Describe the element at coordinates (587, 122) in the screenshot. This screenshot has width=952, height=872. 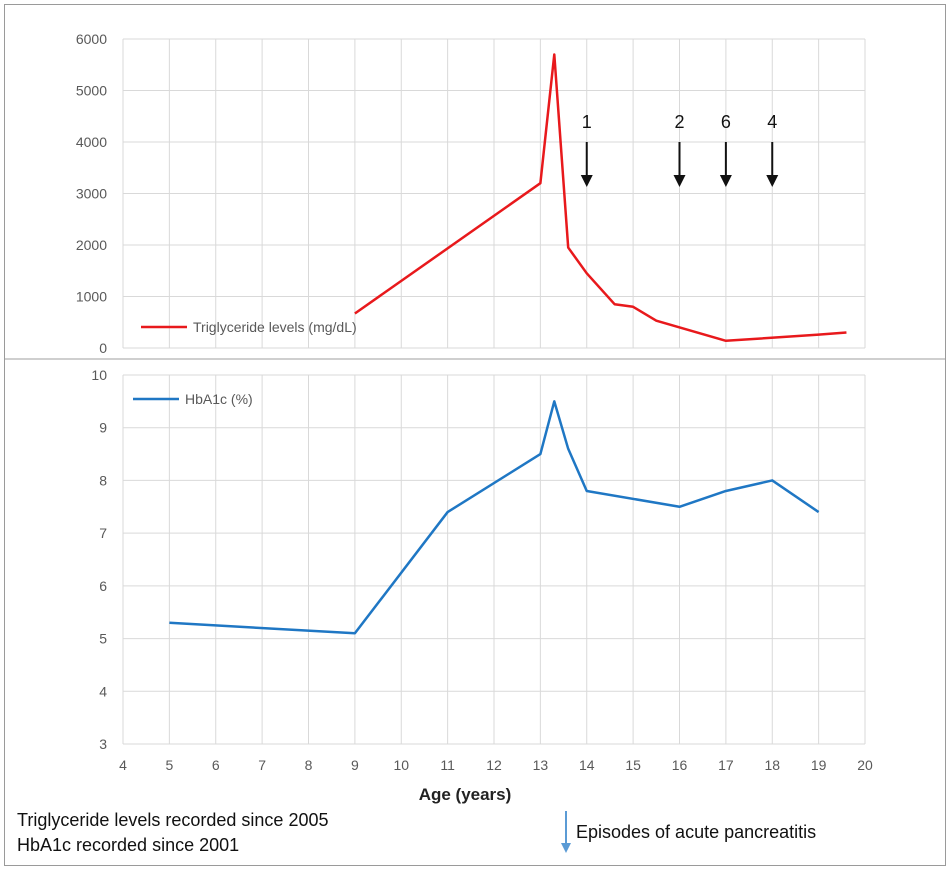
I see `episode-count-label: 1` at that location.